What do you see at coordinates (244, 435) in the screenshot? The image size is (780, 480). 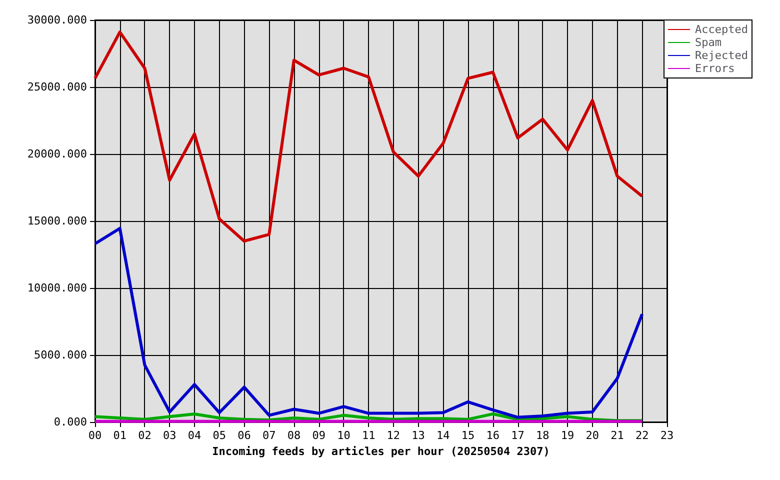 I see `x-tick-label: 06` at bounding box center [244, 435].